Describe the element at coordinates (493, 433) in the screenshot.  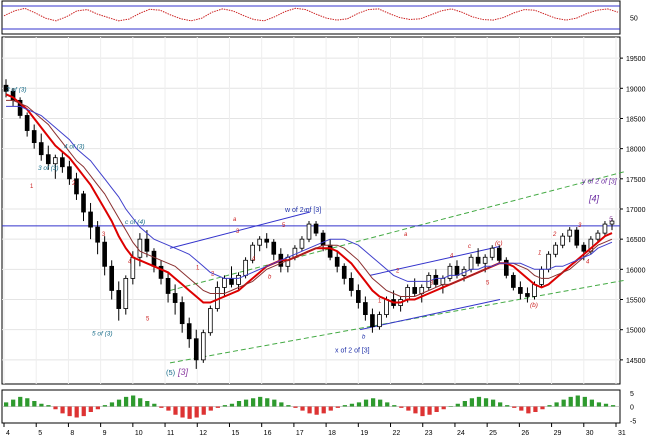
I see `date-tick-label: 25` at that location.